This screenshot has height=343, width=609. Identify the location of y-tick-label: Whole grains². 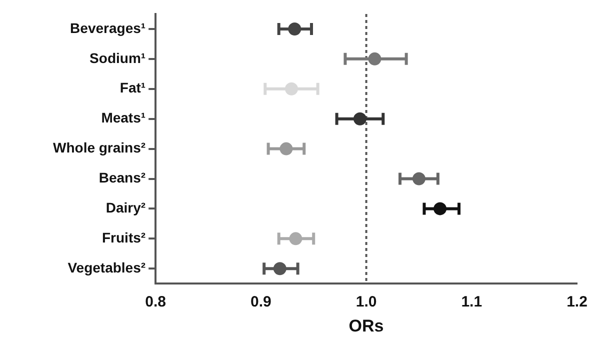
(99, 148).